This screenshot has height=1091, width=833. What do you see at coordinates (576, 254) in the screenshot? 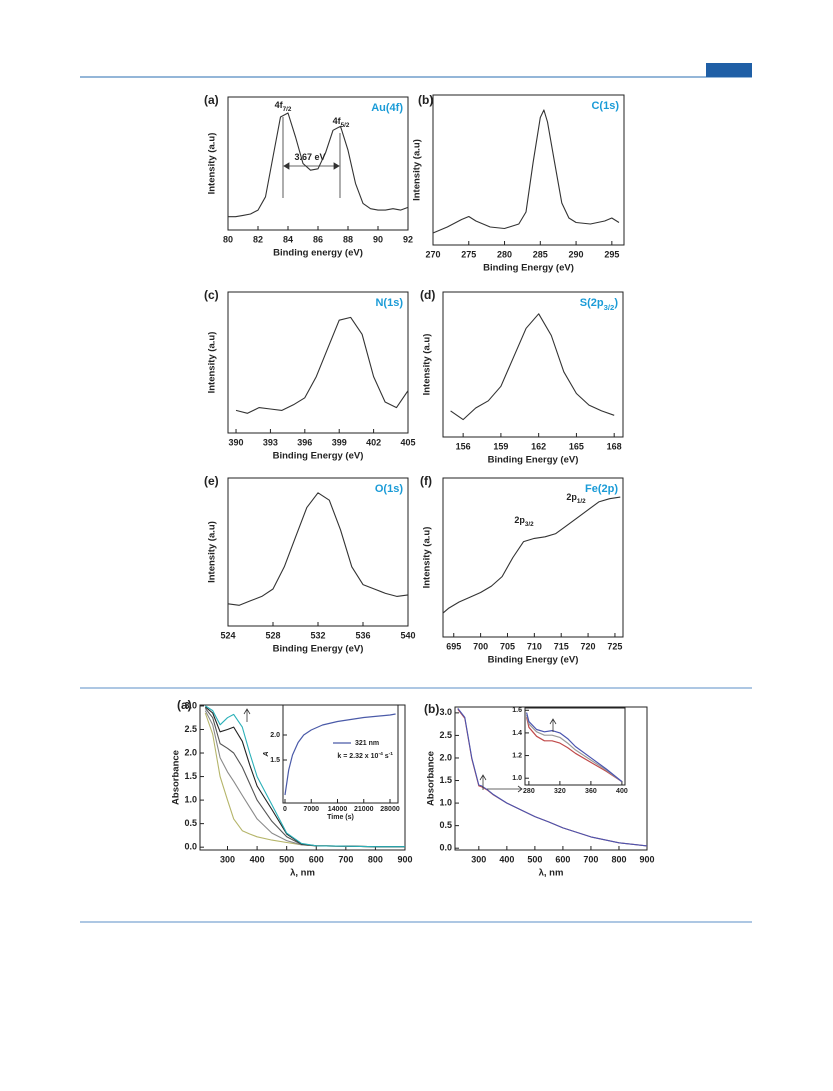
I see `x-tick-label: 290` at bounding box center [576, 254].